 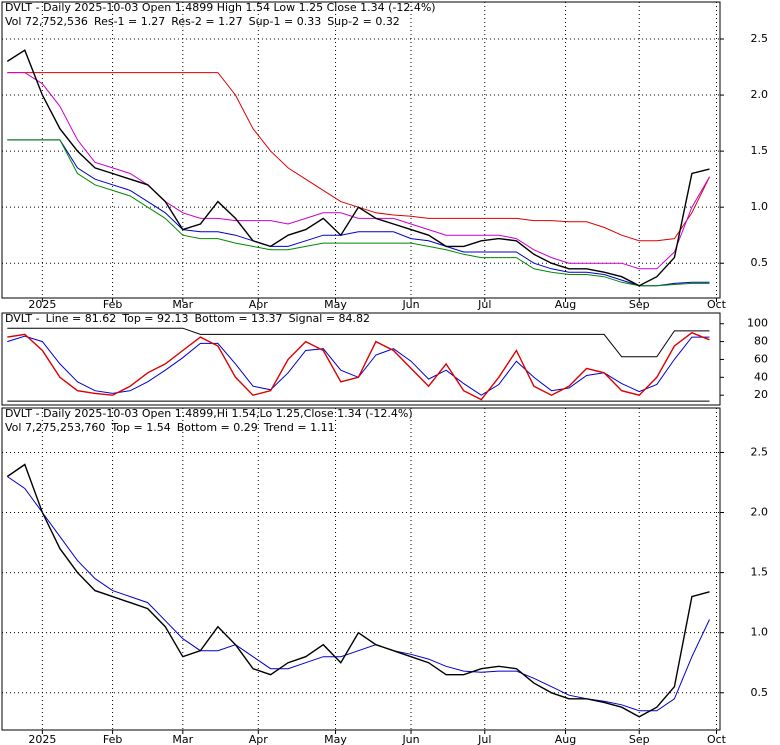 What do you see at coordinates (239, 318) in the screenshot?
I see `header-text: Bottom = 13.37` at bounding box center [239, 318].